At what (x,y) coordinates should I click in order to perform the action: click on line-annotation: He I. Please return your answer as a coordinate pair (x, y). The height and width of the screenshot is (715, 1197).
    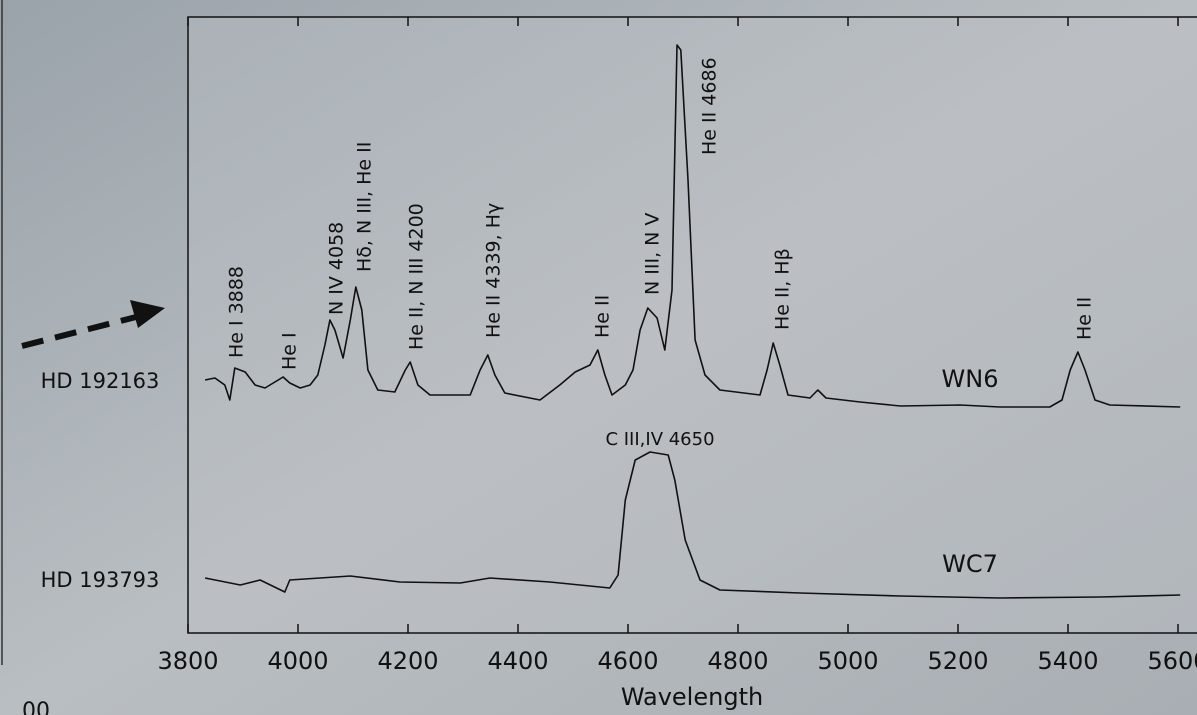
    Looking at the image, I should click on (290, 351).